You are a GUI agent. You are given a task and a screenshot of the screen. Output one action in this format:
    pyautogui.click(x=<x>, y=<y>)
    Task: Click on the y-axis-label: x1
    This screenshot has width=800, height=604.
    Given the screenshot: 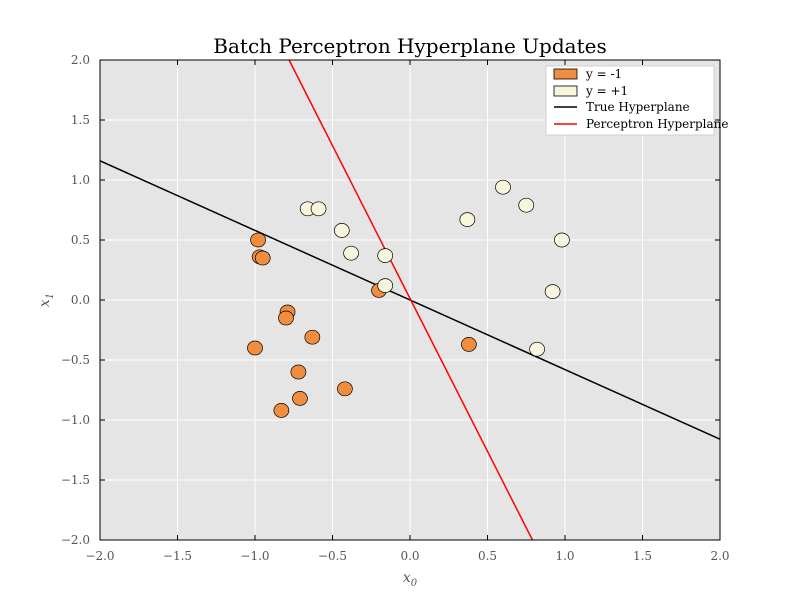 What is the action you would take?
    pyautogui.click(x=46, y=300)
    